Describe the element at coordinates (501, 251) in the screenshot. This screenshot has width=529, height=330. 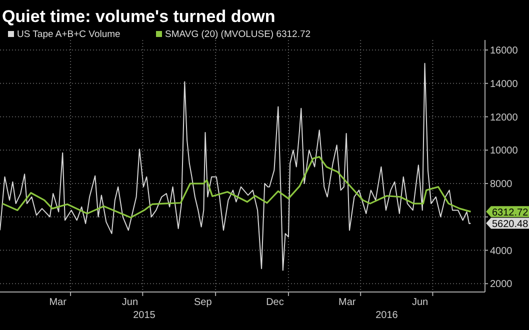
I see `y-tick-label: 4000` at that location.